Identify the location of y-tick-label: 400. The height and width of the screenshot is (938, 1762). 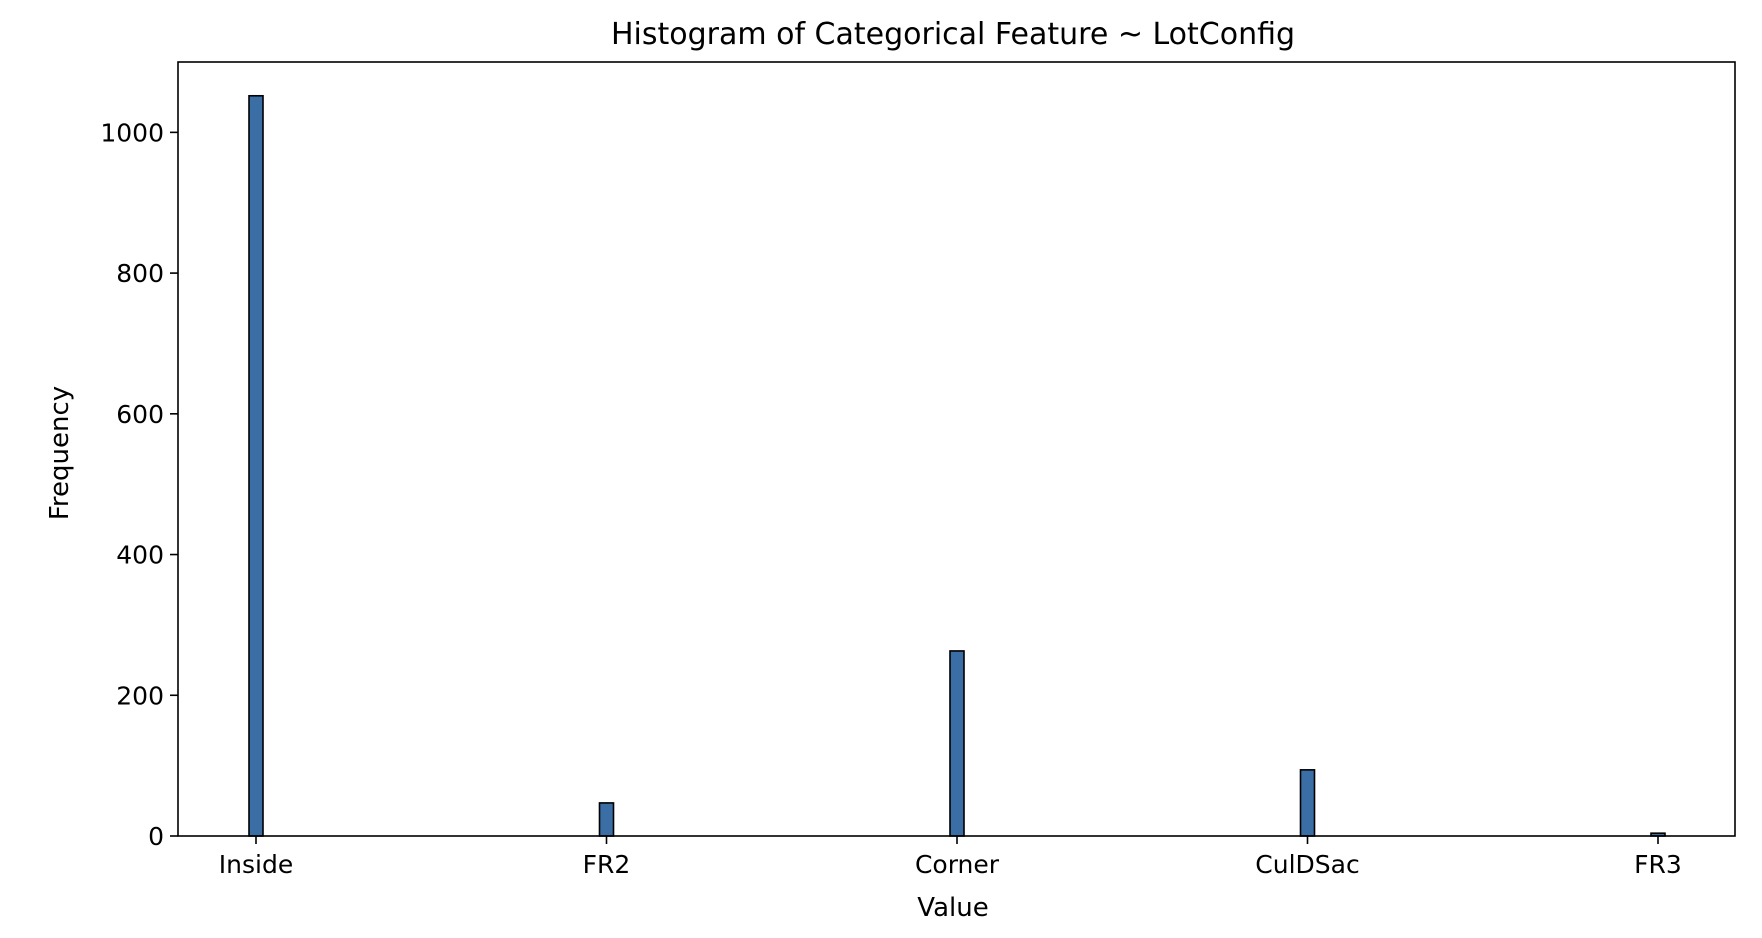
(140, 555).